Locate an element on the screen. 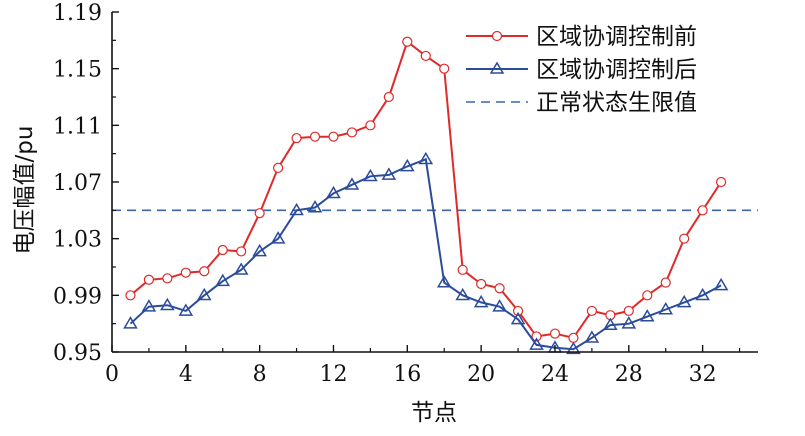  y-tick-label: 1.15 is located at coordinates (77, 70).